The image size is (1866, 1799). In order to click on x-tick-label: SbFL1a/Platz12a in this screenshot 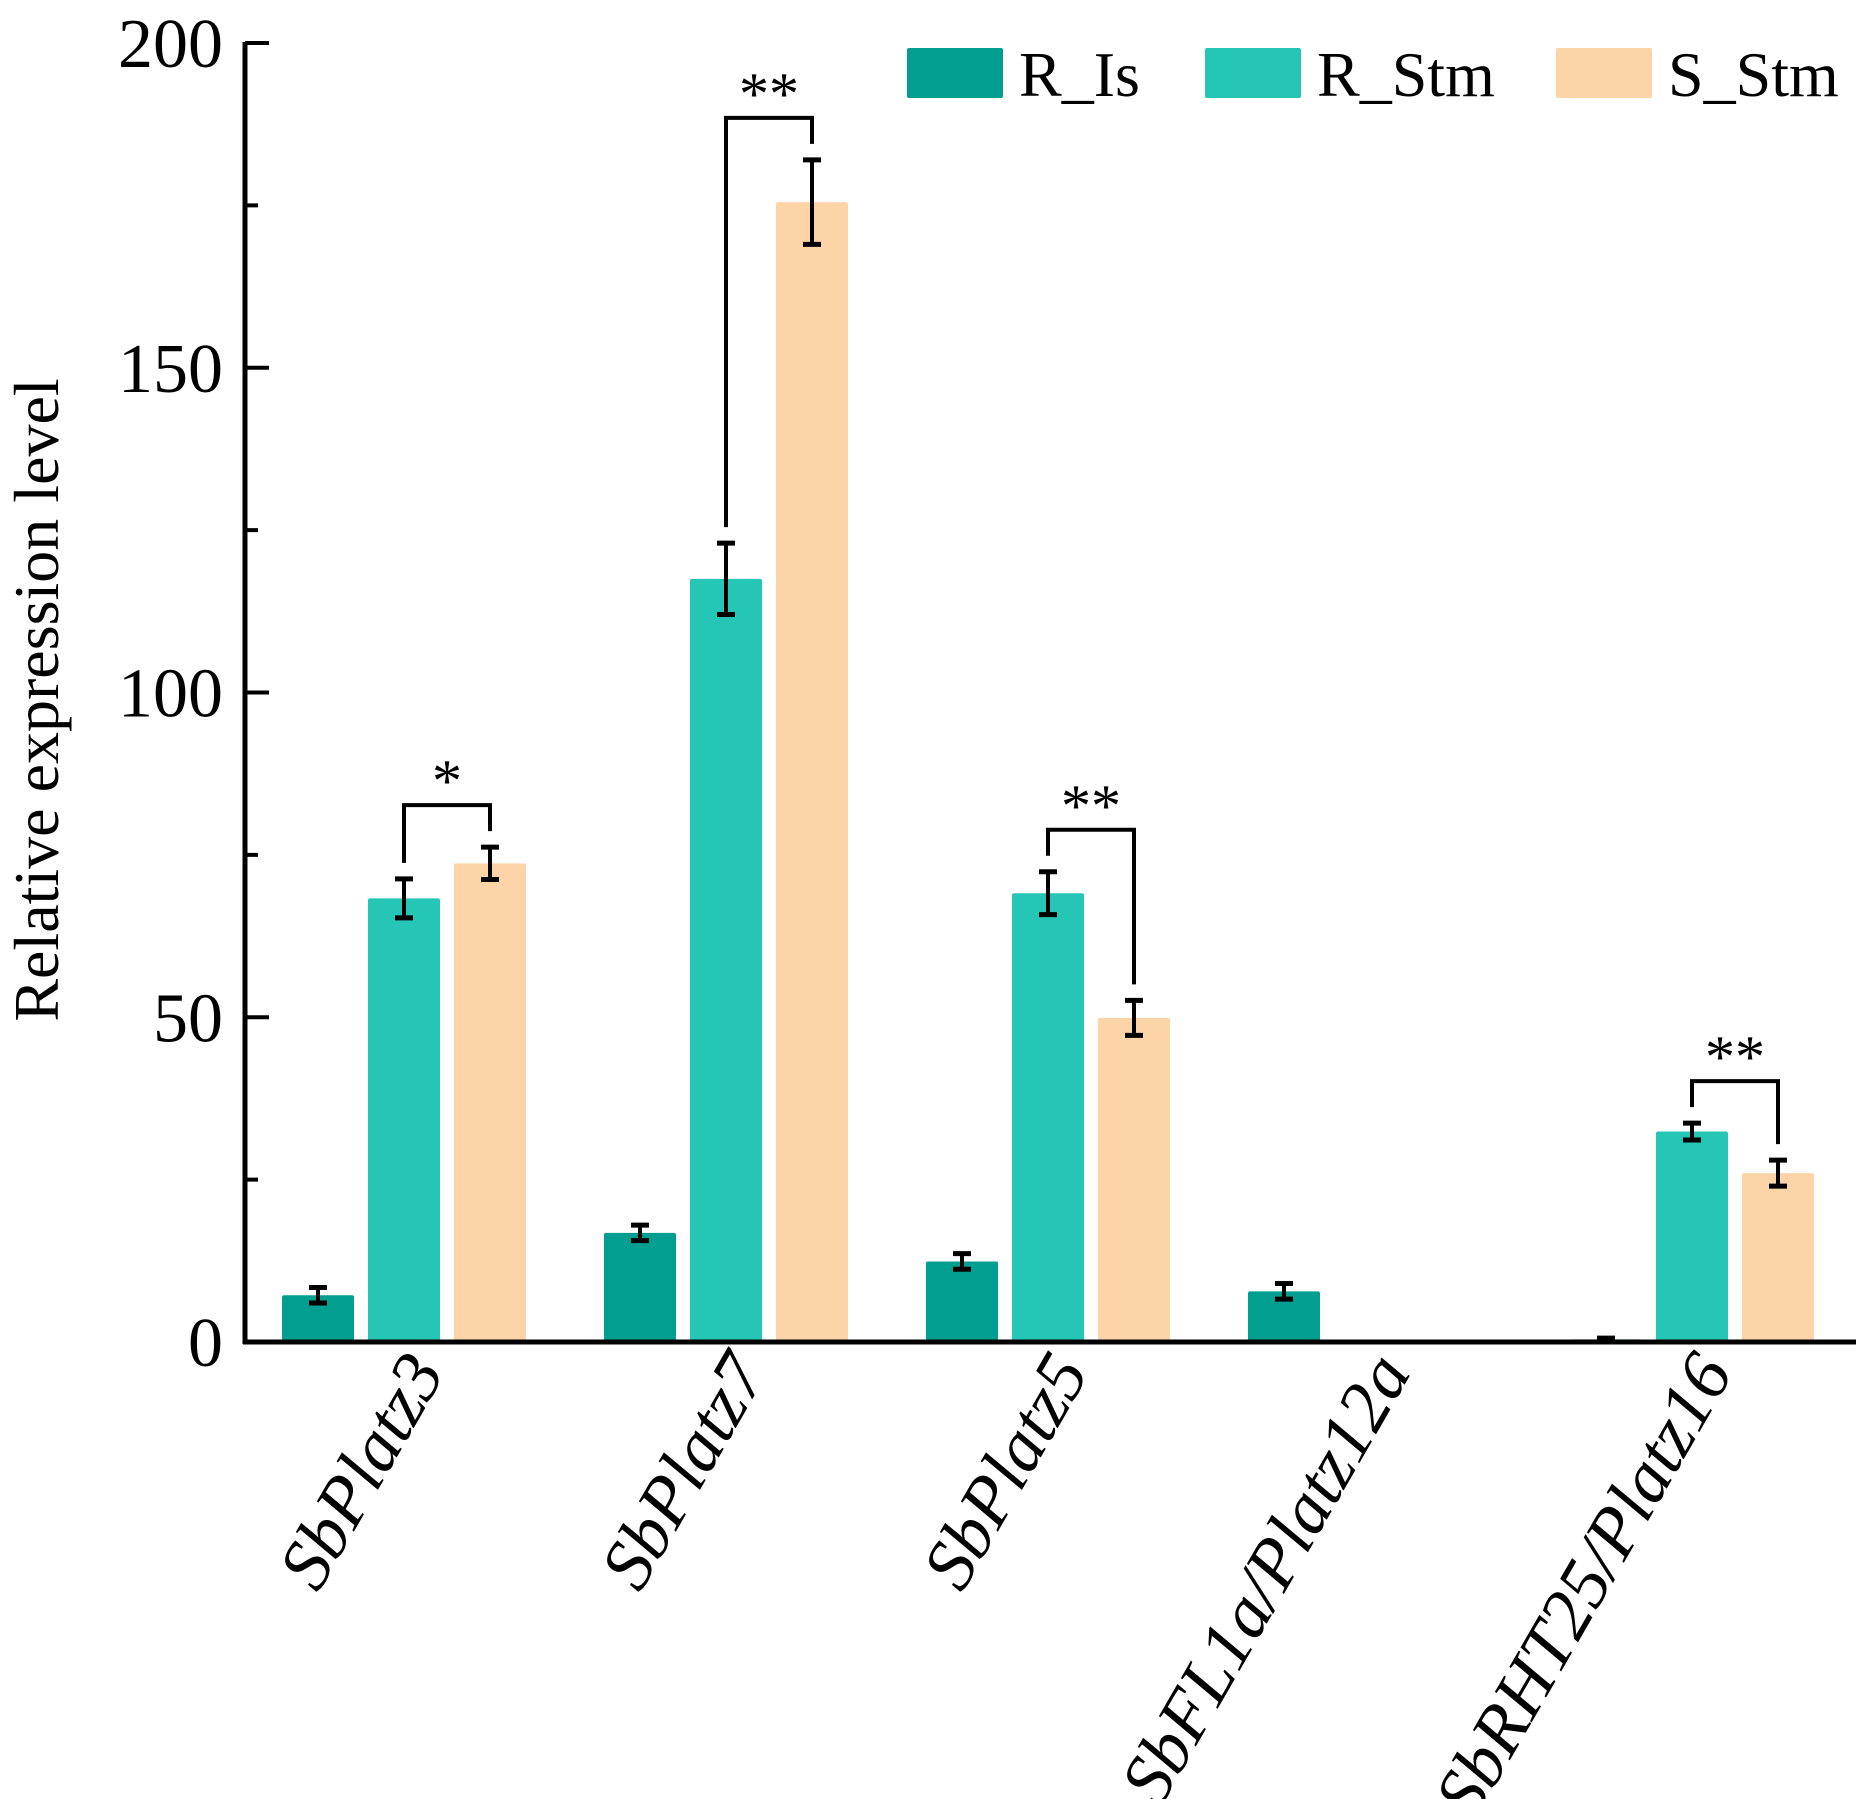, I will do `click(1265, 1569)`.